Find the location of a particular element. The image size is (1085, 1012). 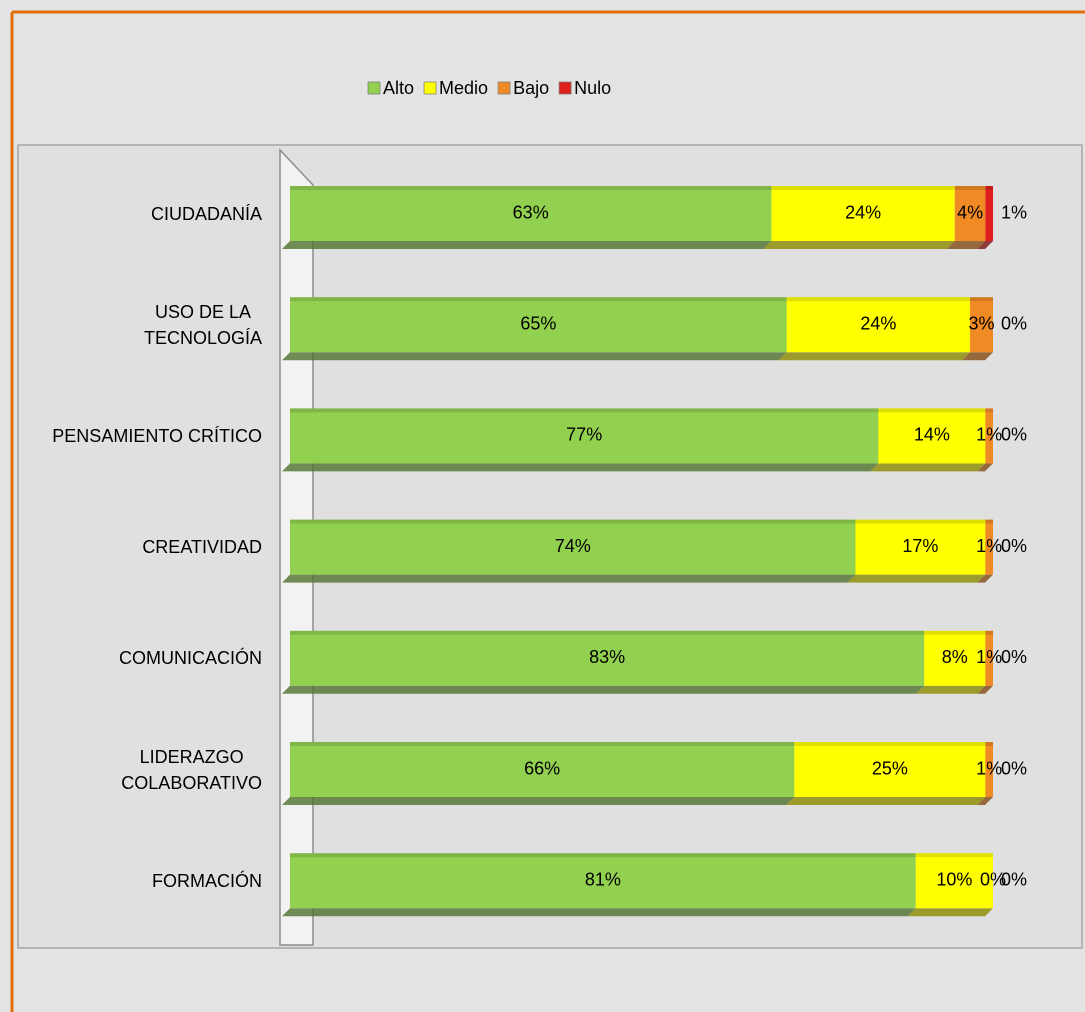

category-label: LIDERAZGO COLABORATIVO is located at coordinates (191, 769).